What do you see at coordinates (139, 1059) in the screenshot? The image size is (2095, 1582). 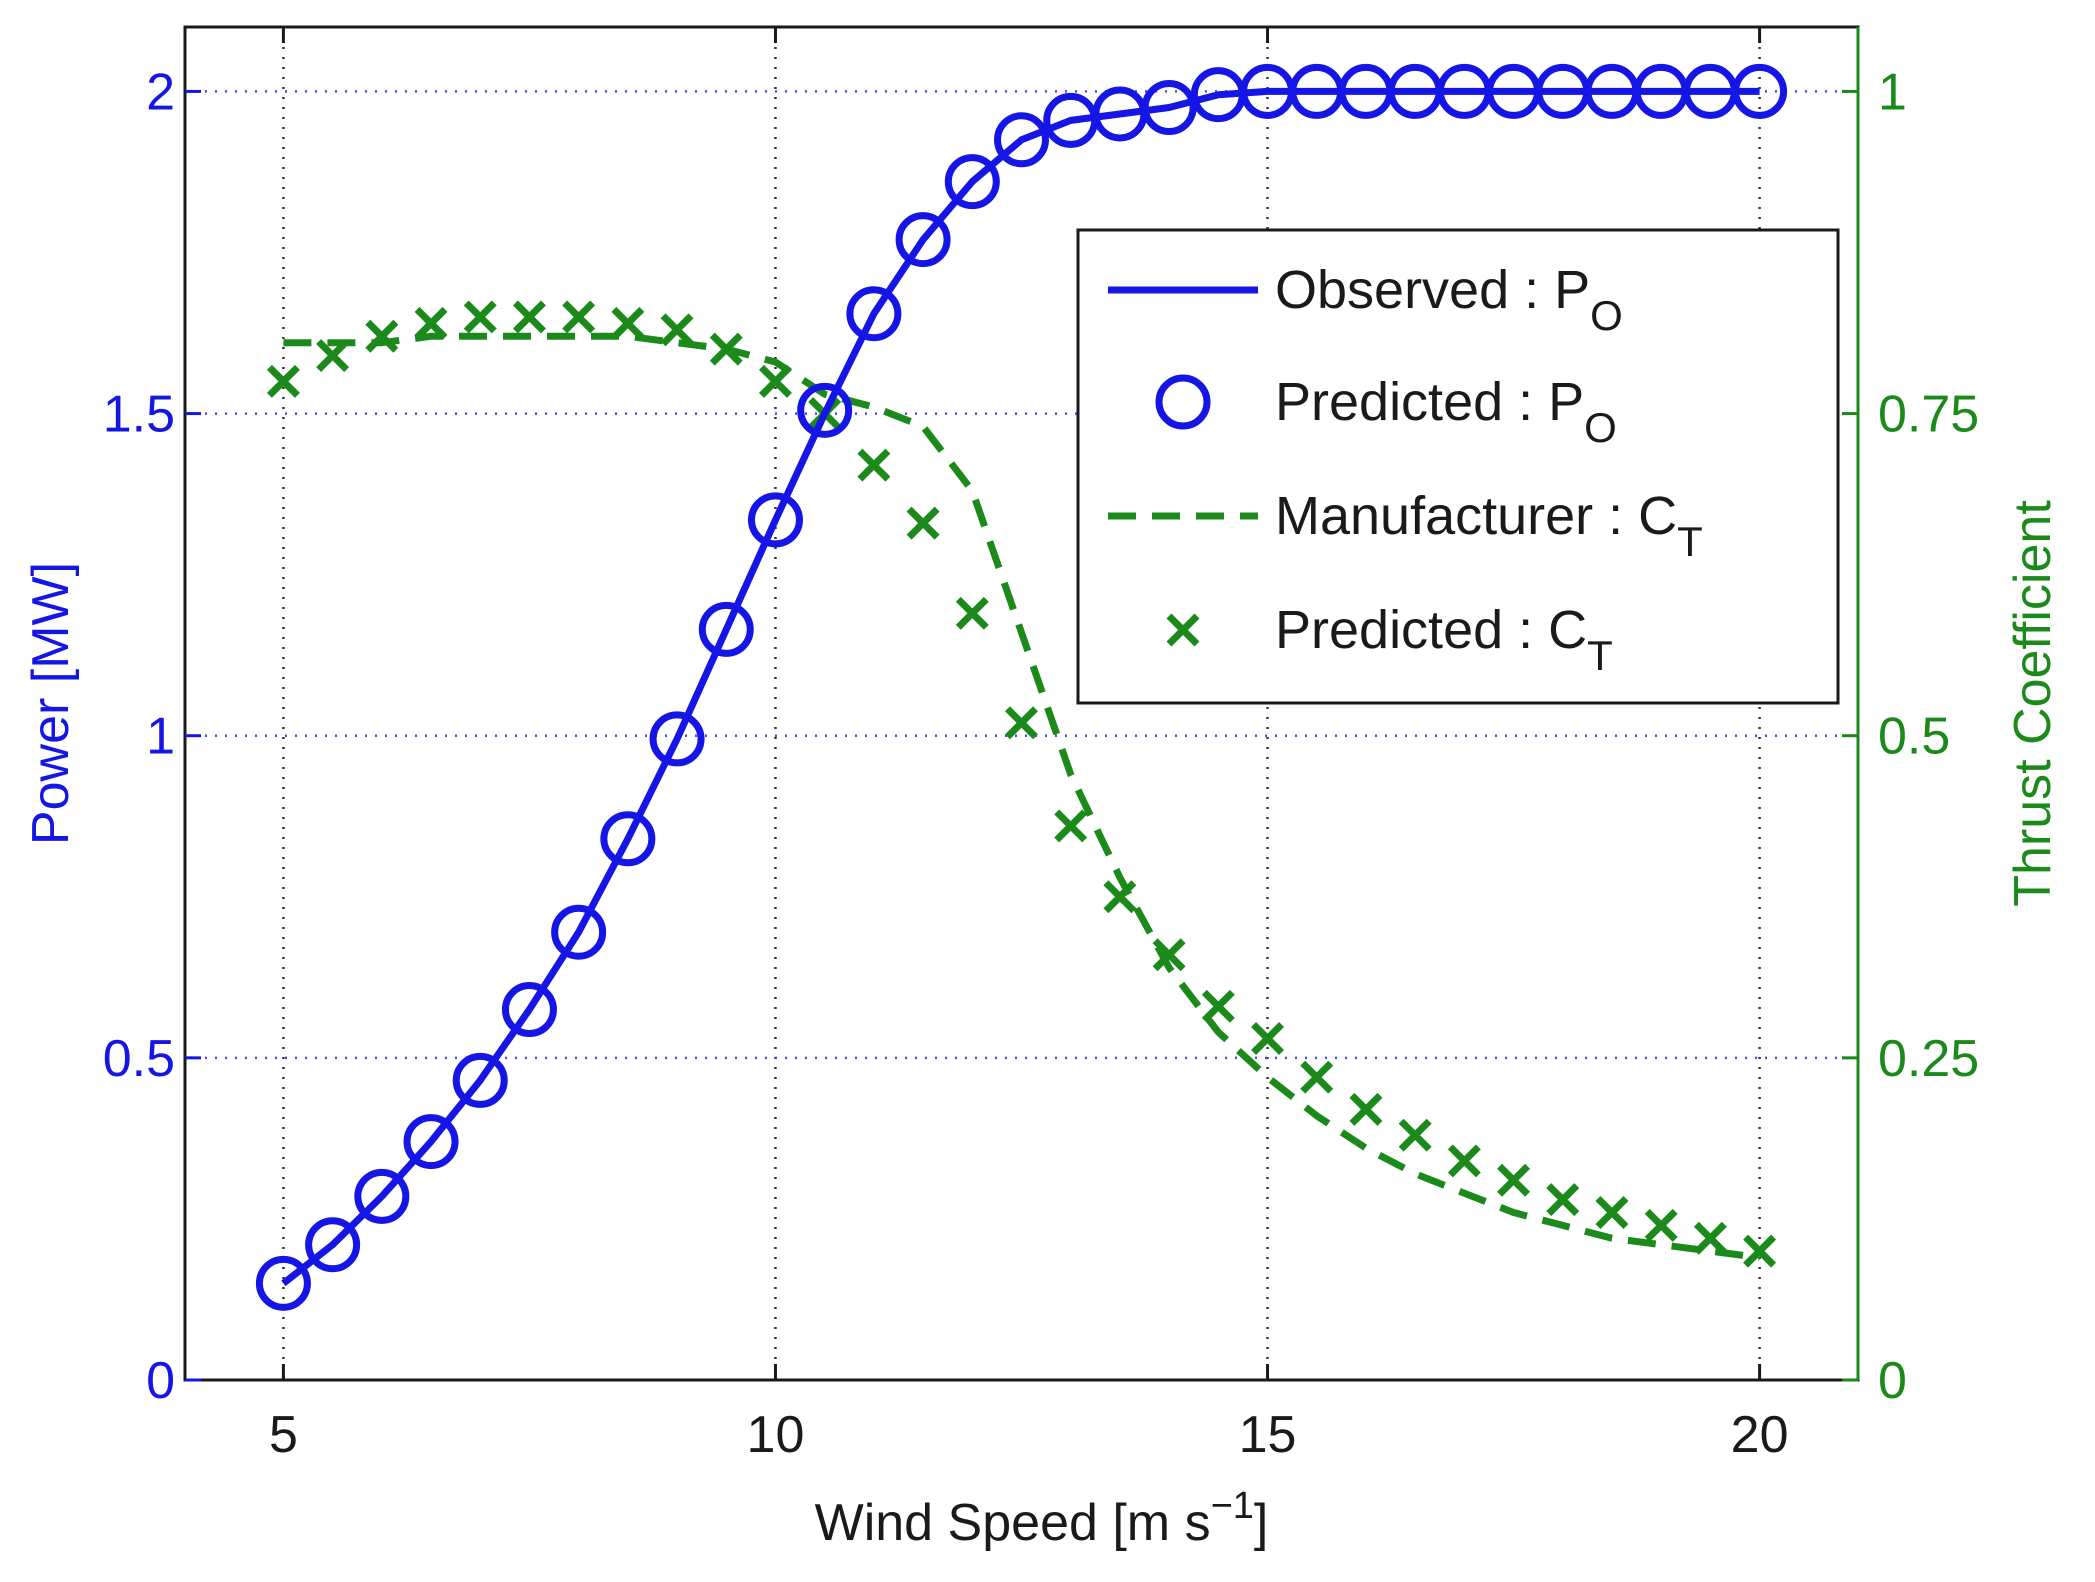 I see `y-left-tick-label: 0.5` at bounding box center [139, 1059].